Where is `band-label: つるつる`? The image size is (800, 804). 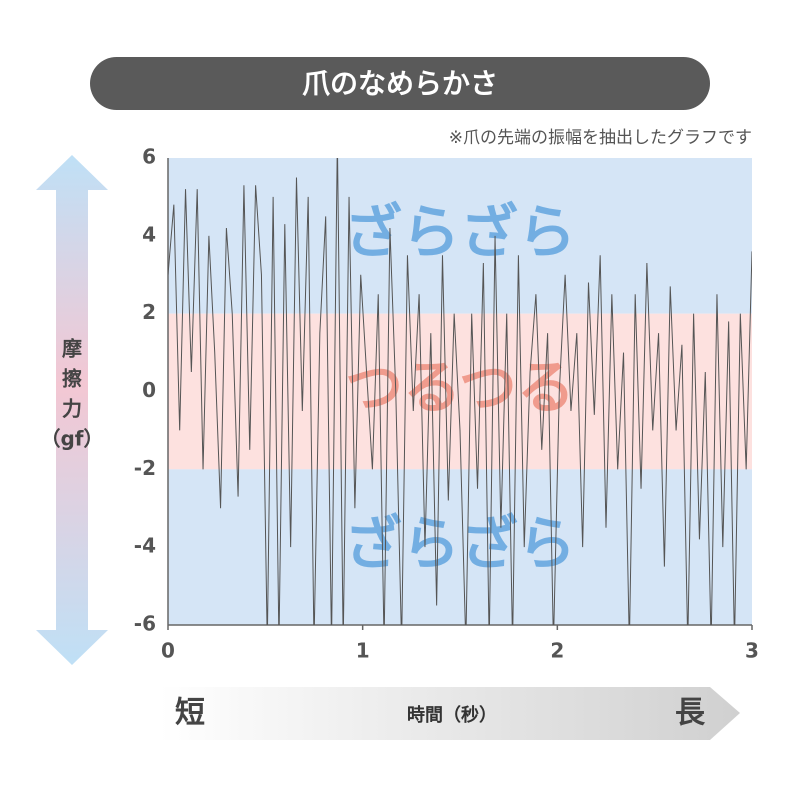 band-label: つるつる is located at coordinates (460, 388).